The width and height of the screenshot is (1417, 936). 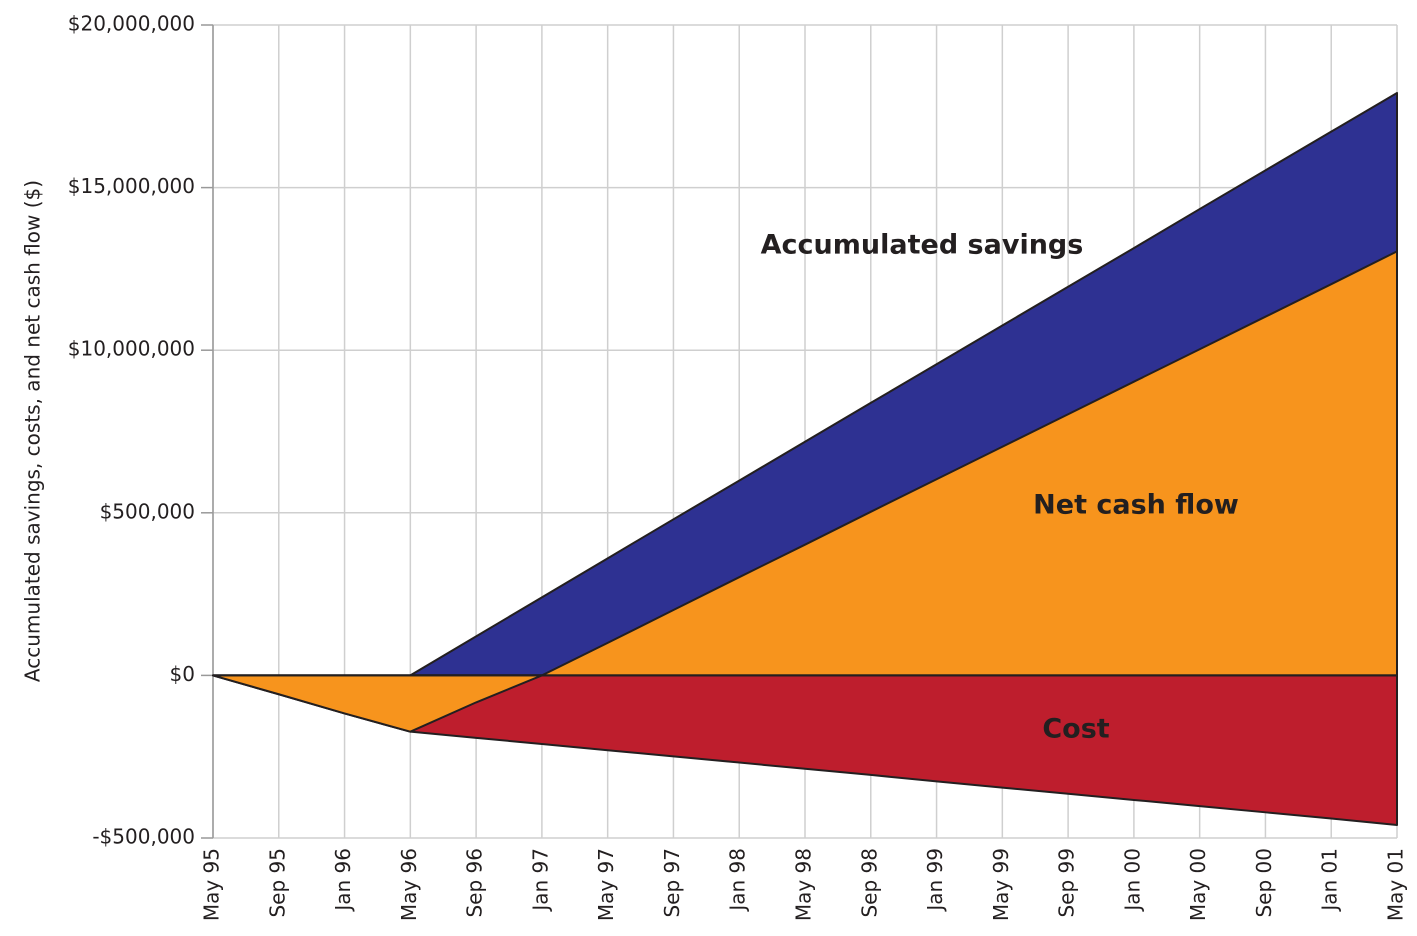 What do you see at coordinates (869, 883) in the screenshot?
I see `x-tick-label: Sep 98` at bounding box center [869, 883].